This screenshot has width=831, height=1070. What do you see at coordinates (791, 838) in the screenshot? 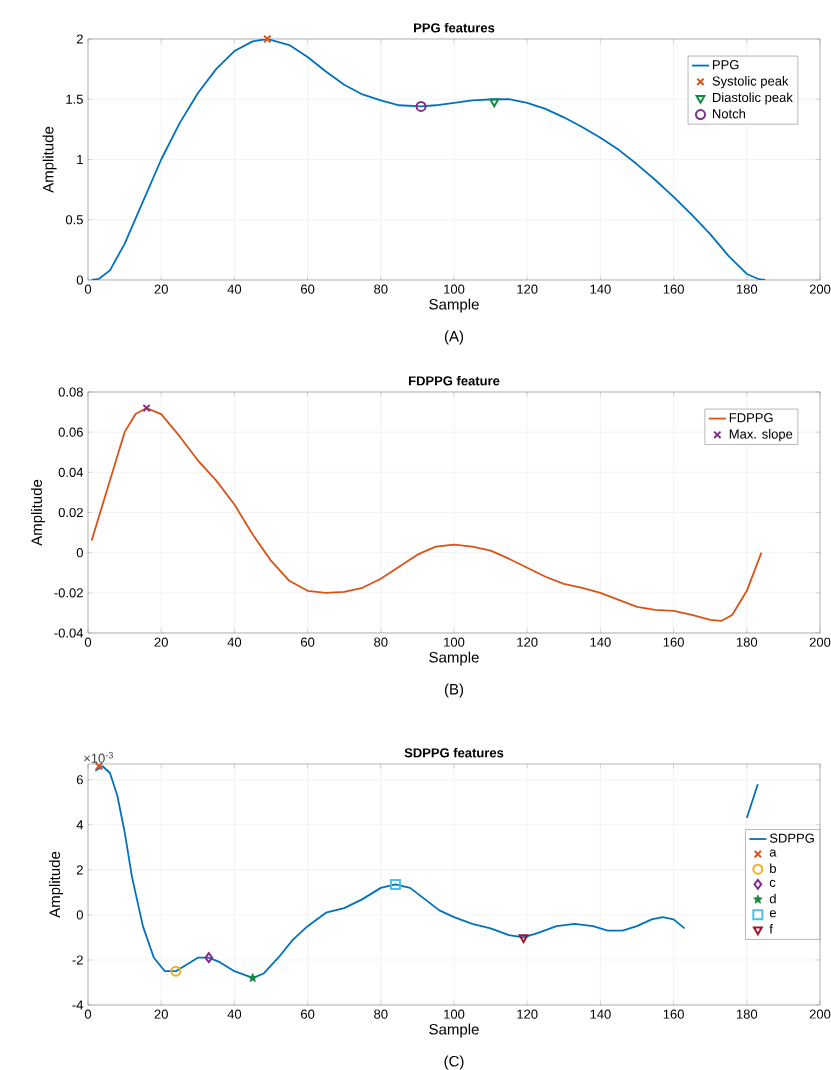
I see `legend-label: SDPPG` at bounding box center [791, 838].